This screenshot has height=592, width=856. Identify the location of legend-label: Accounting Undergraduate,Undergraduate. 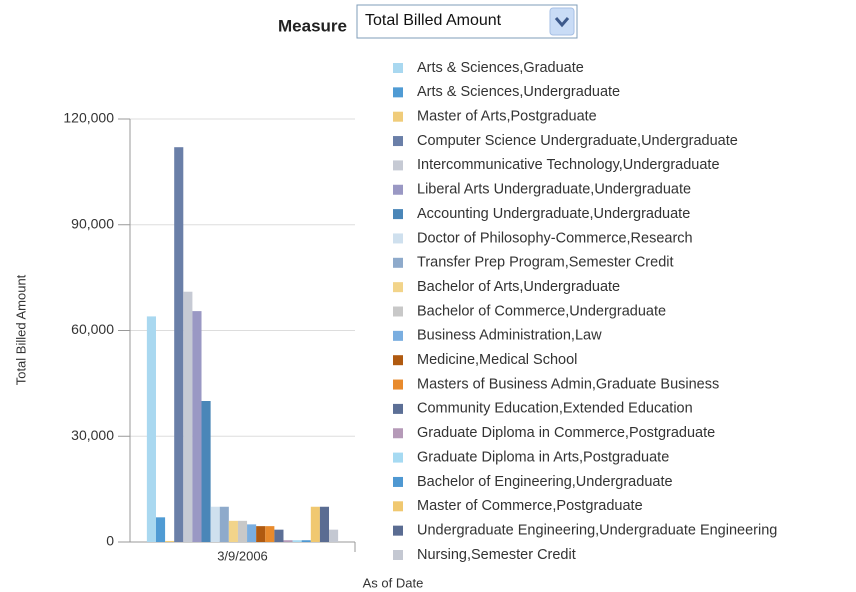
(553, 214).